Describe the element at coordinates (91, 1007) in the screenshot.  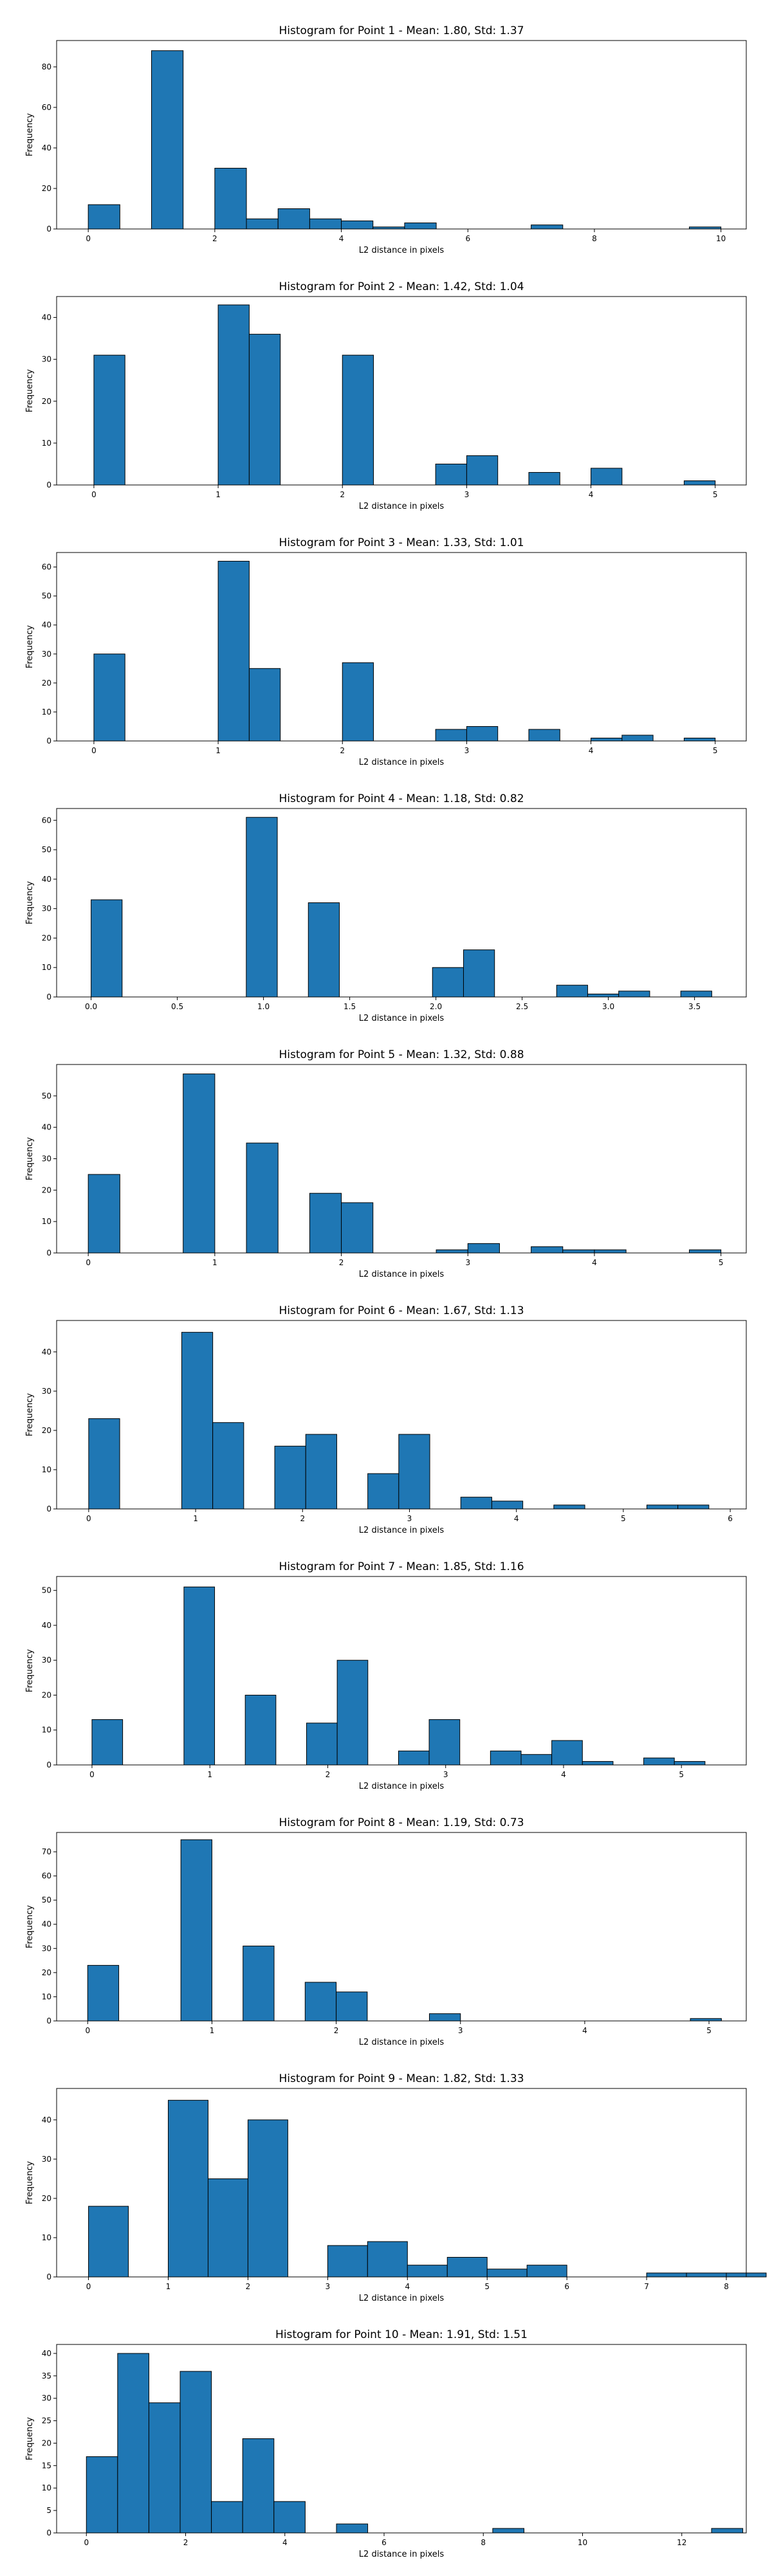
I see `x-tick-label: 0.0` at that location.